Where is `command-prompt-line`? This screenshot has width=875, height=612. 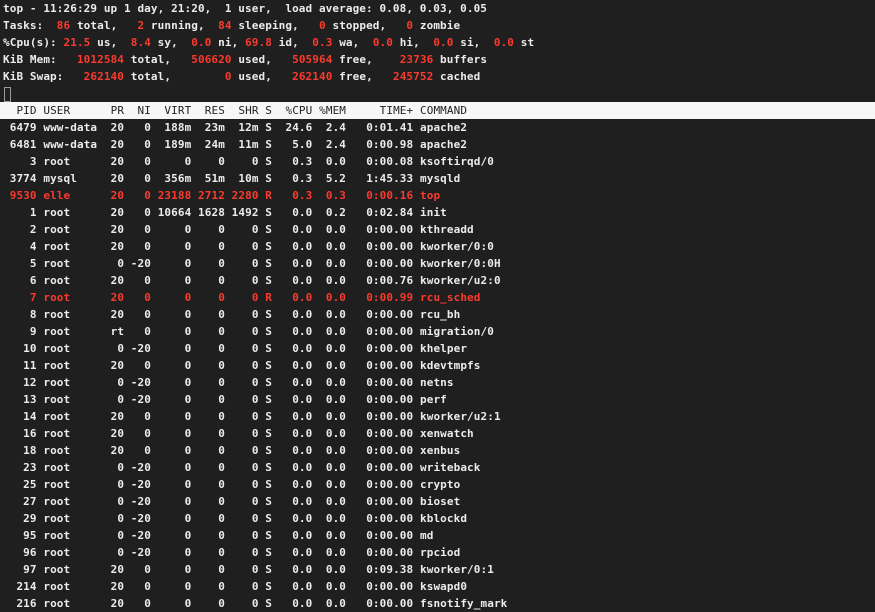 command-prompt-line is located at coordinates (437, 93).